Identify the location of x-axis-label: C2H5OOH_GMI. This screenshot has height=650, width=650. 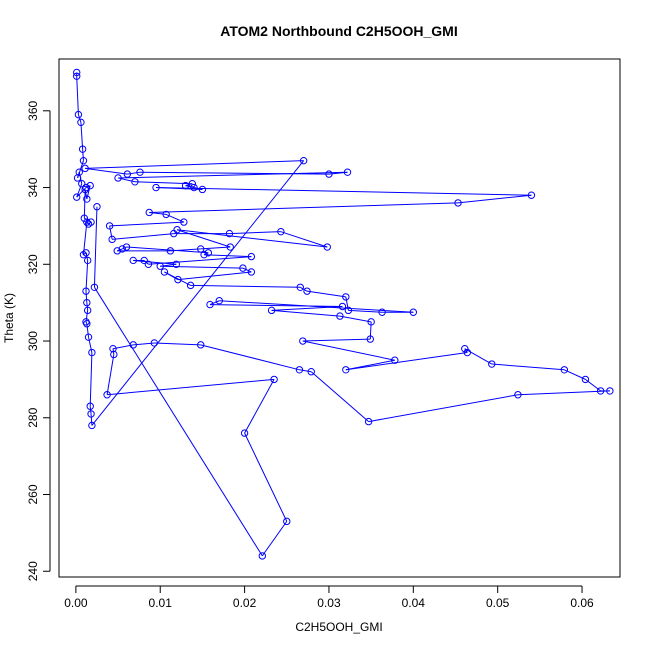
(338, 627).